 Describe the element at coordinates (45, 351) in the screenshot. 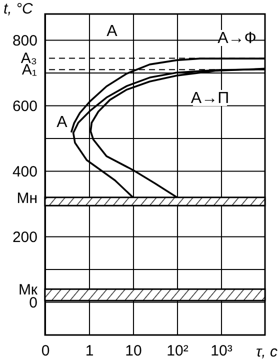

I see `x-tick-label: 0` at that location.